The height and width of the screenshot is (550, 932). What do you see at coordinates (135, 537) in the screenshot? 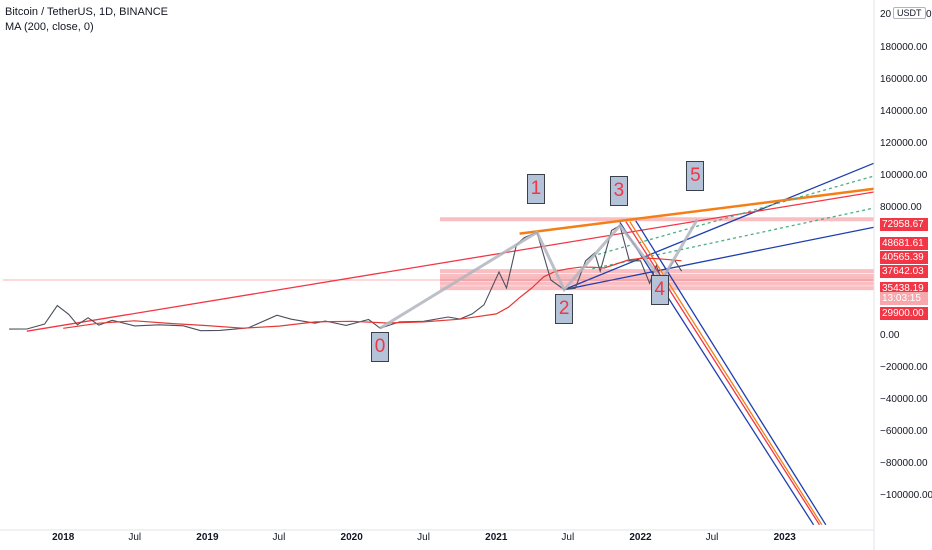
I see `x-tick-label-1: Jul` at bounding box center [135, 537].